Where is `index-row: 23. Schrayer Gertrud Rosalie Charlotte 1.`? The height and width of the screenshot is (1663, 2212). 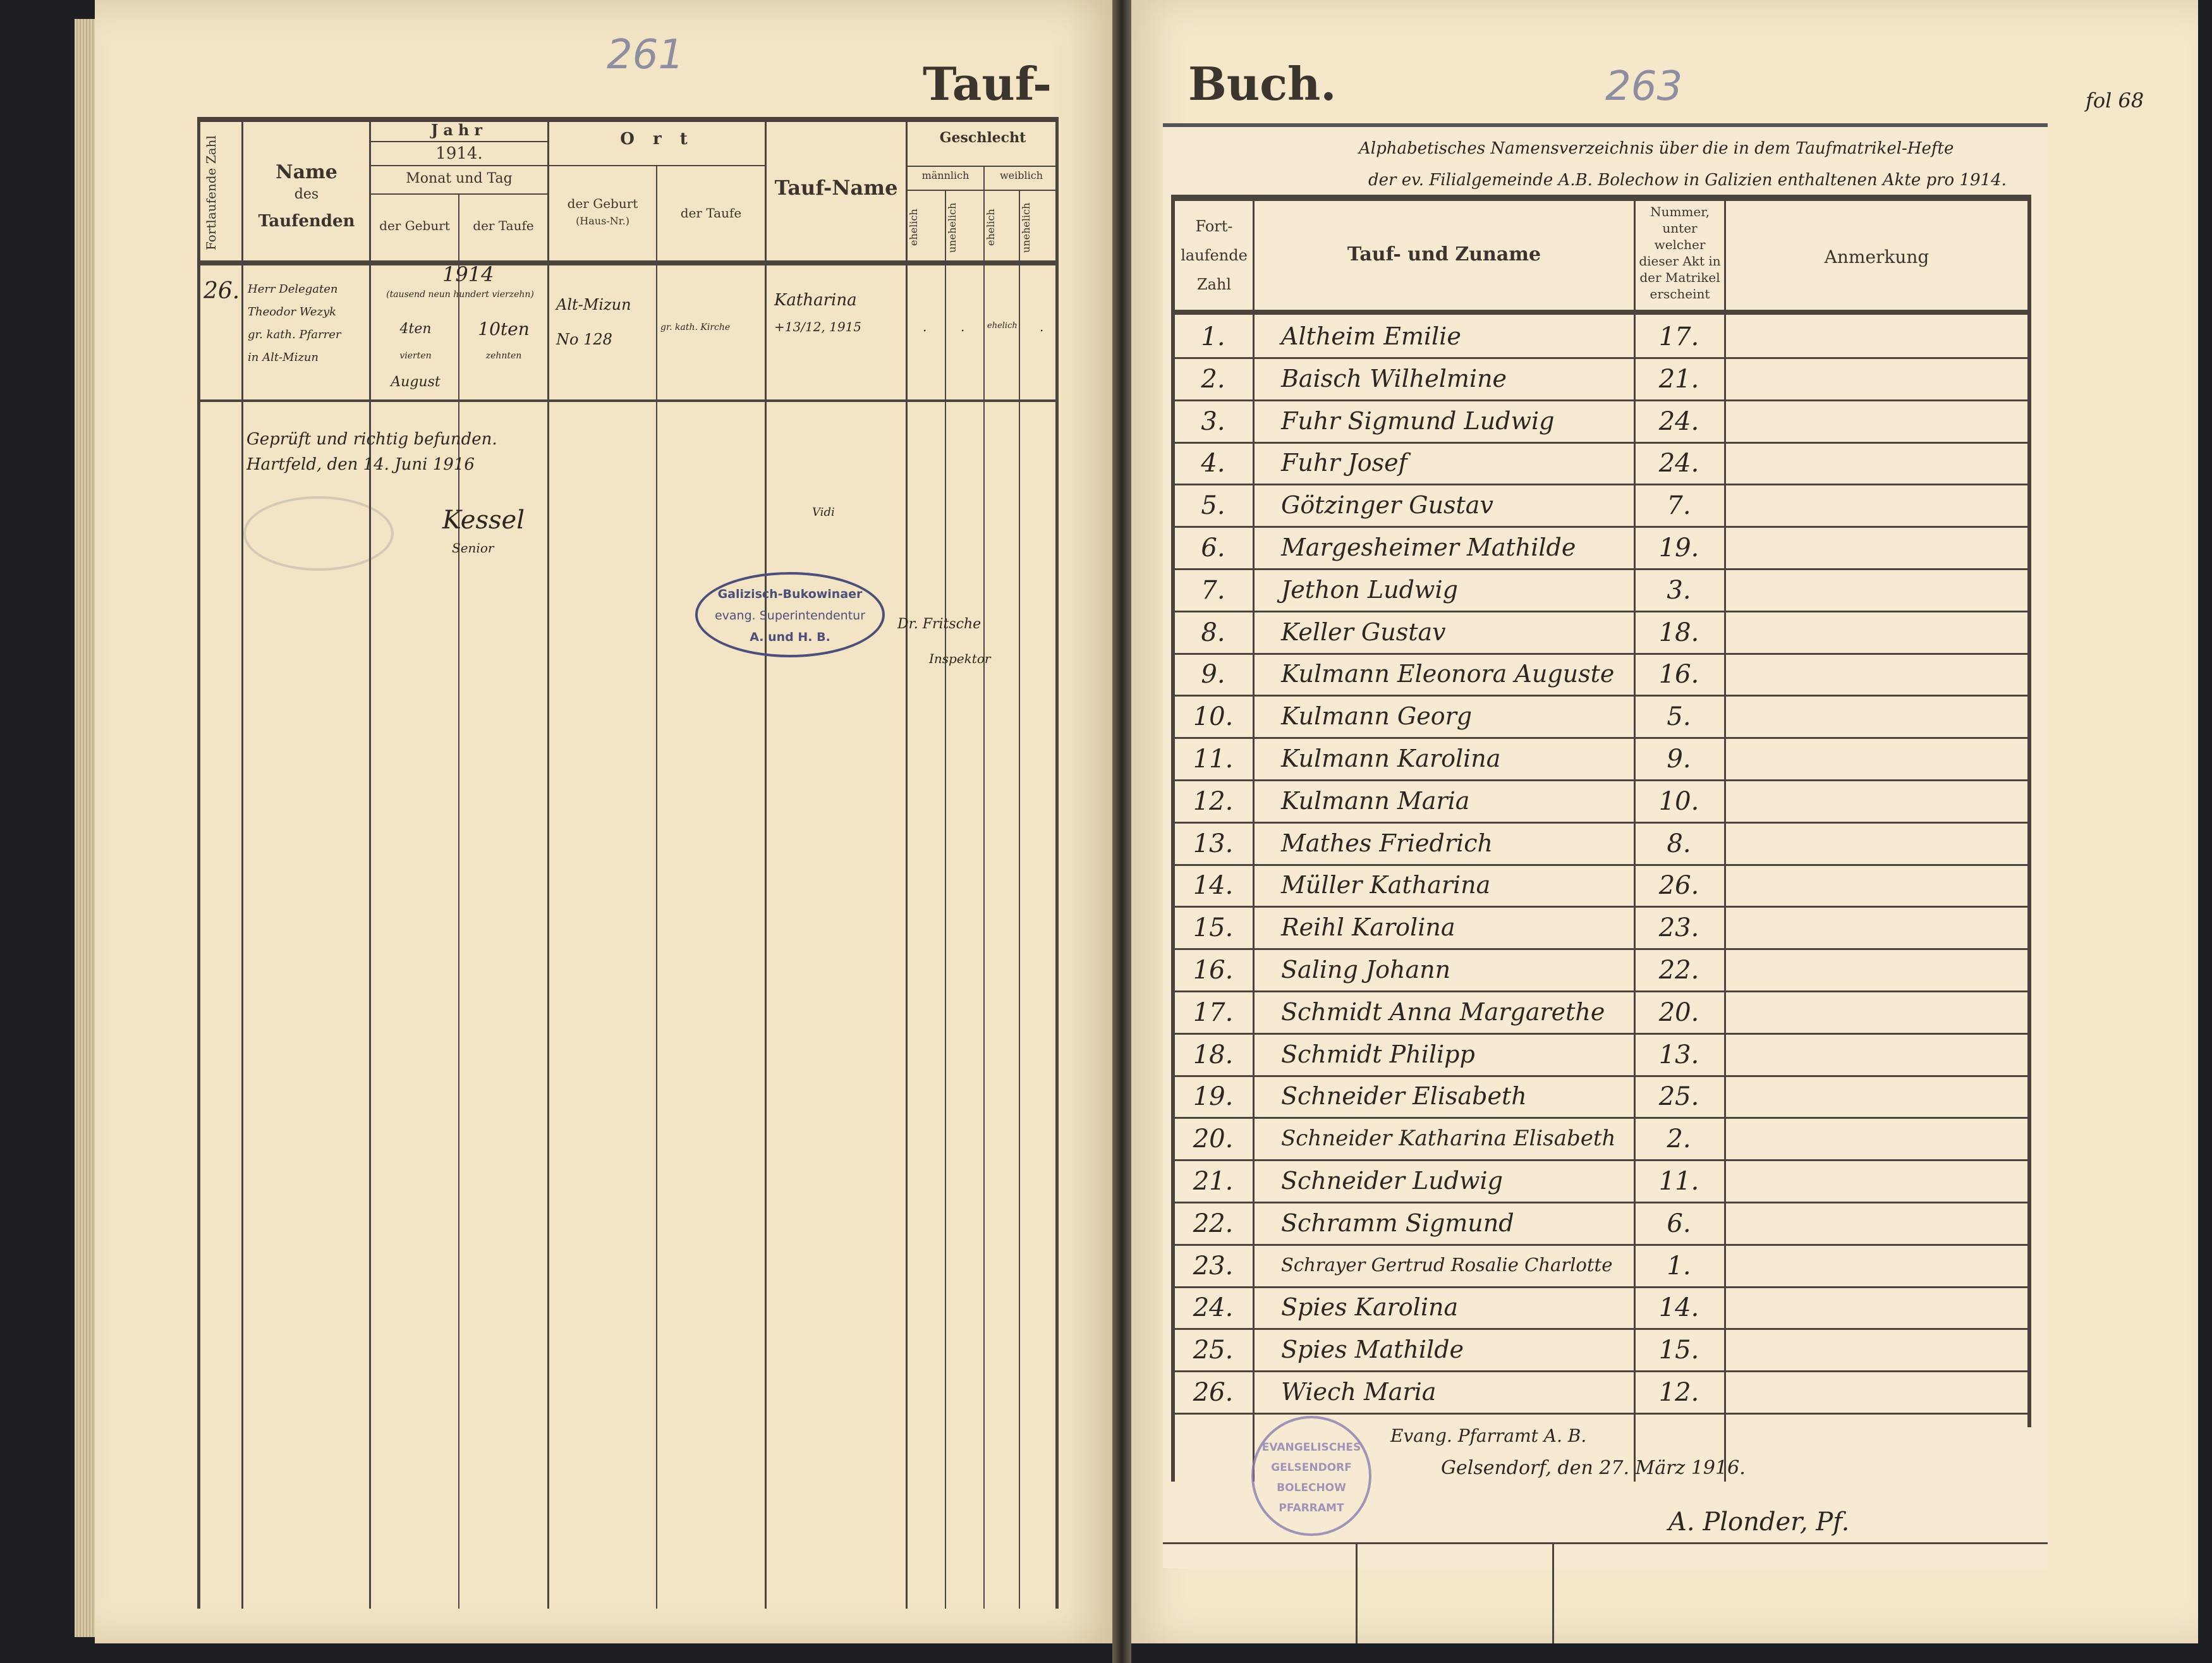 index-row: 23. Schrayer Gertrud Rosalie Charlotte 1. is located at coordinates (1602, 1266).